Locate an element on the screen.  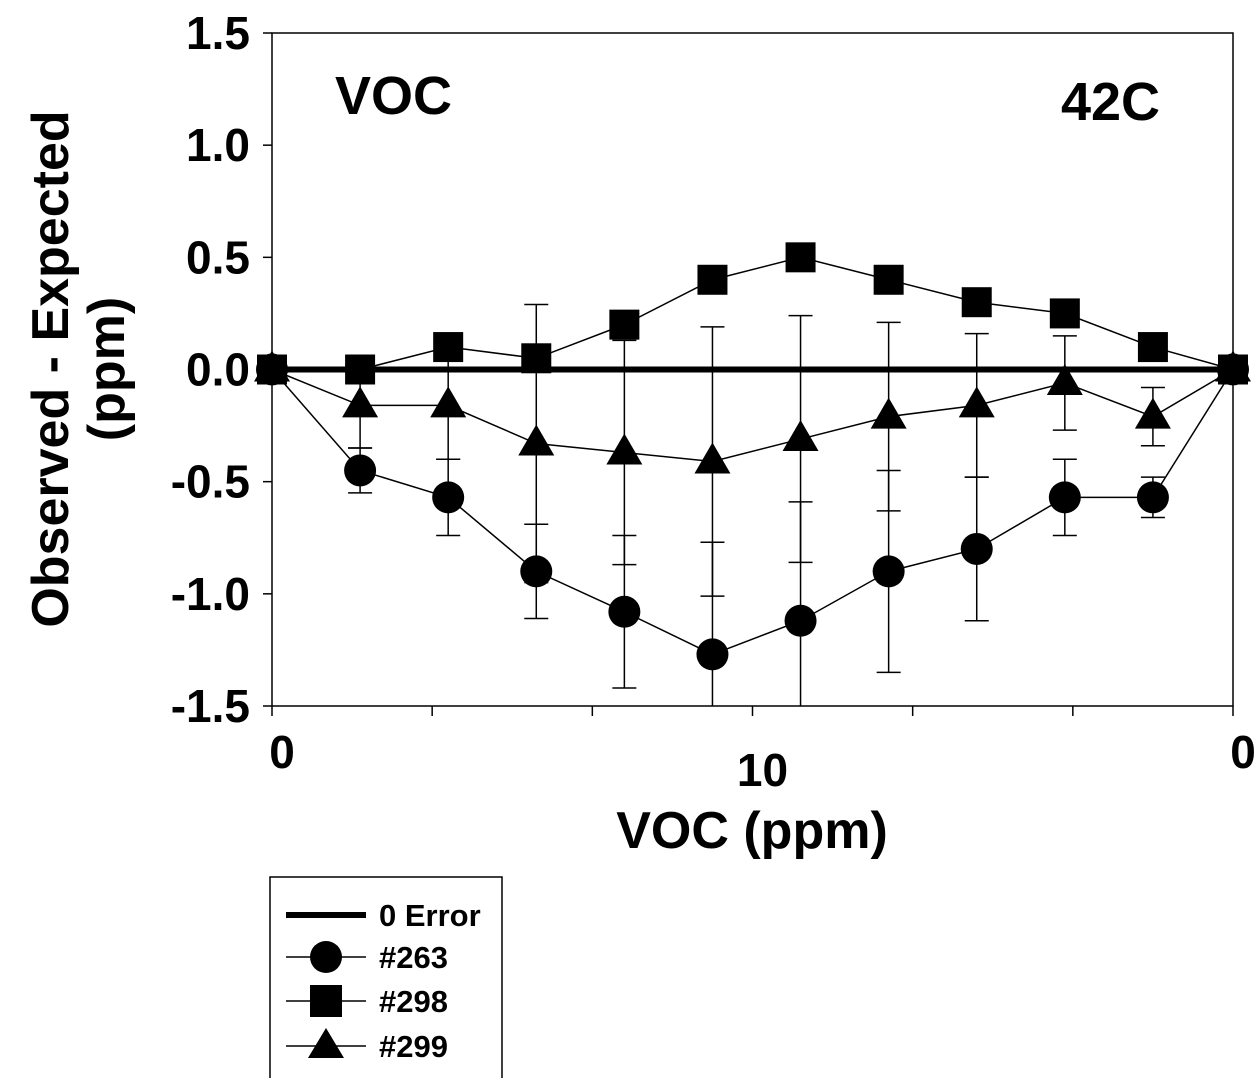
legend-label-299: #299 is located at coordinates (413, 1046).